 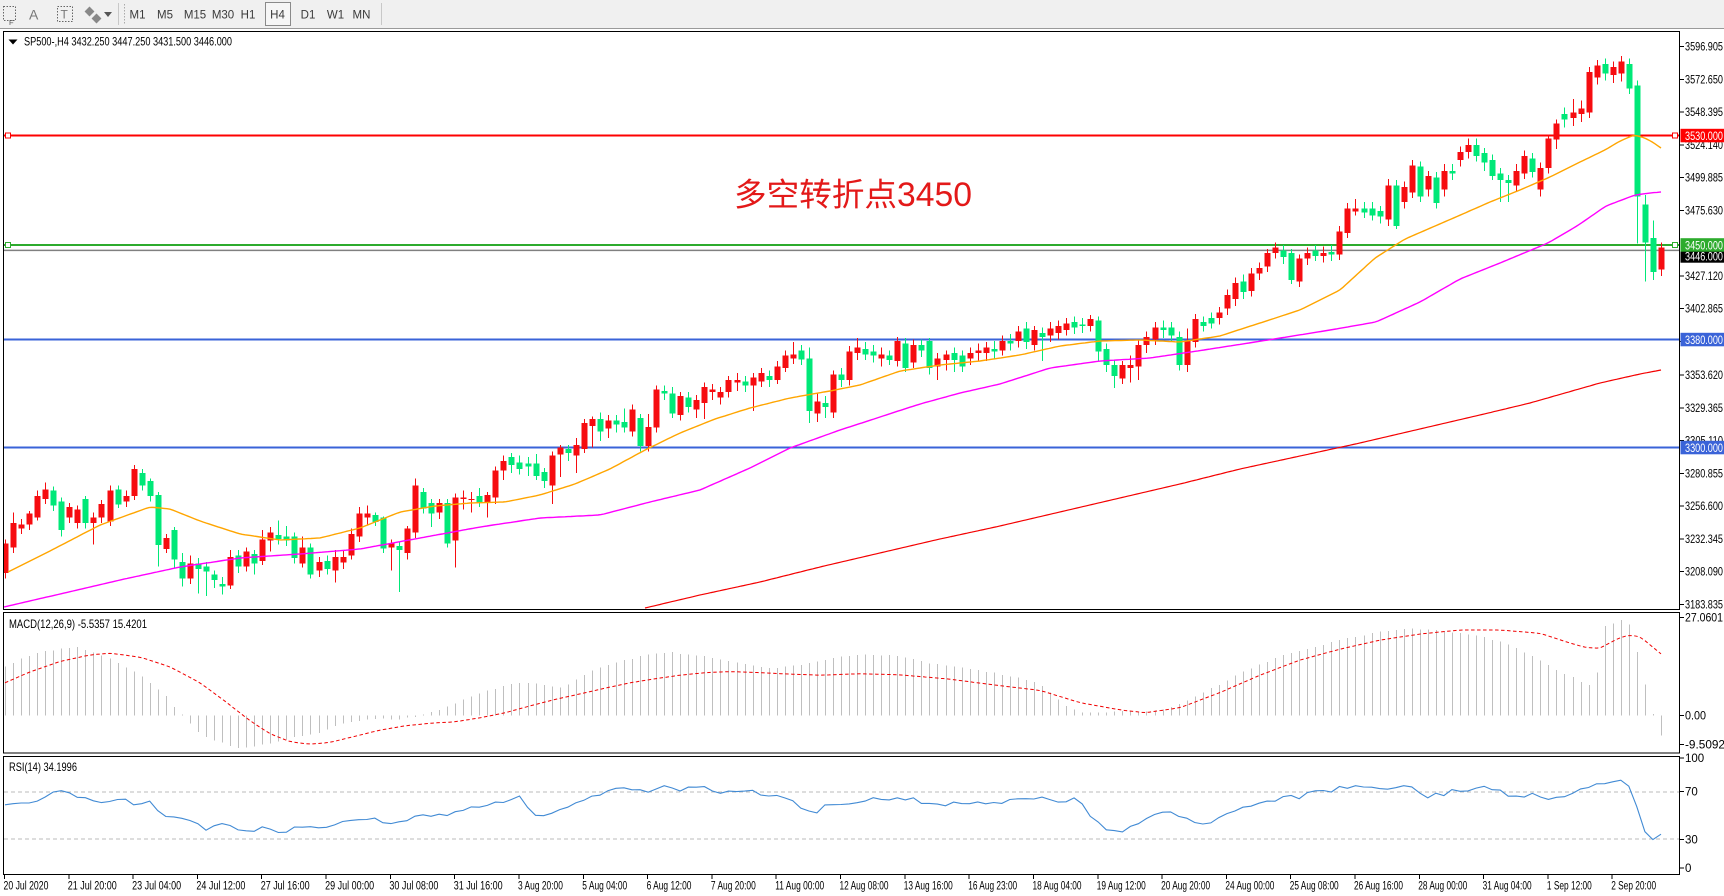 I want to click on svg-text: 2 Sep 20:00, so click(x=1633, y=887).